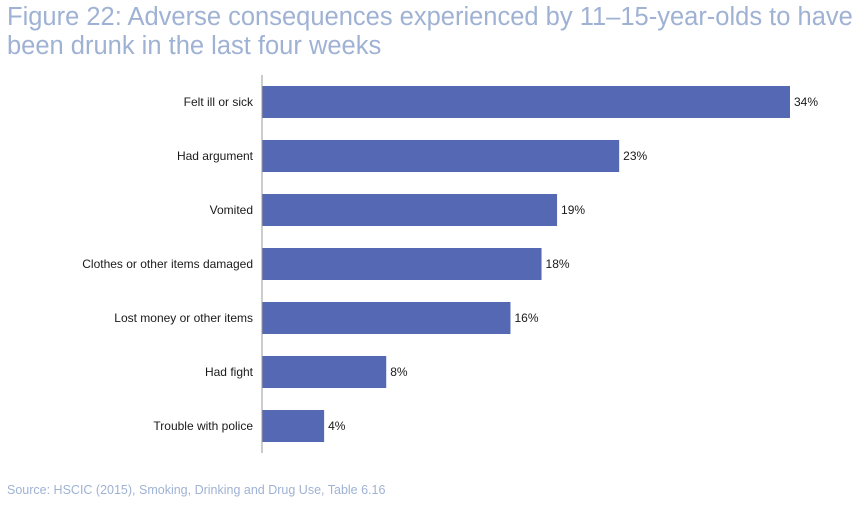 The image size is (867, 510). Describe the element at coordinates (231, 210) in the screenshot. I see `category-label-vomited: Vomited` at that location.